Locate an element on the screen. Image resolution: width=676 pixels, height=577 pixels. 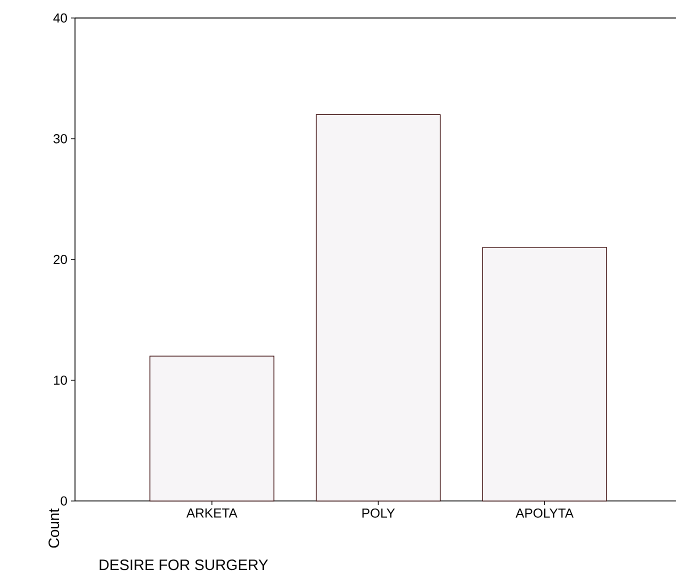
y-tick-label: 40 is located at coordinates (60, 18).